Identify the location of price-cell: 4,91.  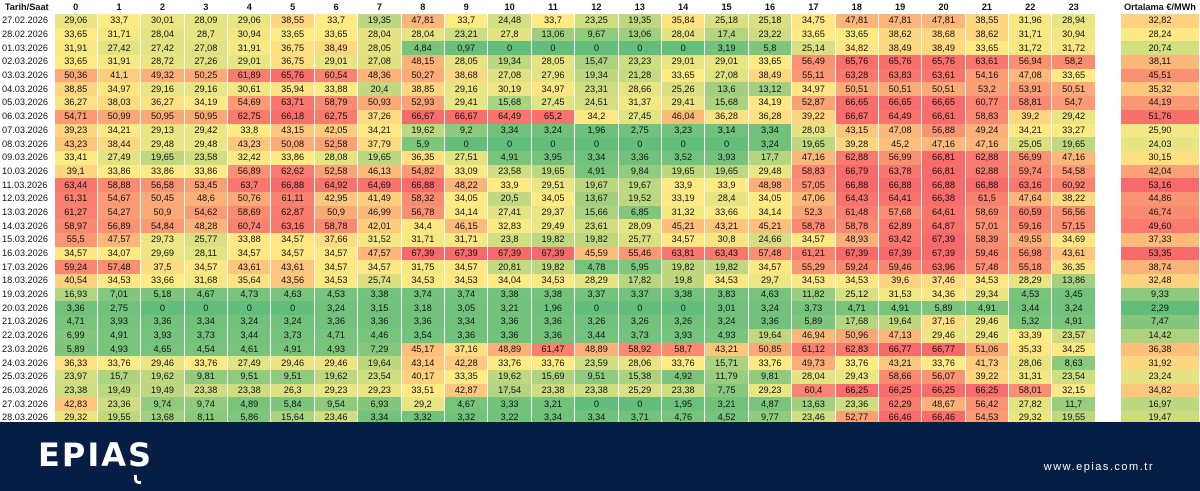
(509, 157).